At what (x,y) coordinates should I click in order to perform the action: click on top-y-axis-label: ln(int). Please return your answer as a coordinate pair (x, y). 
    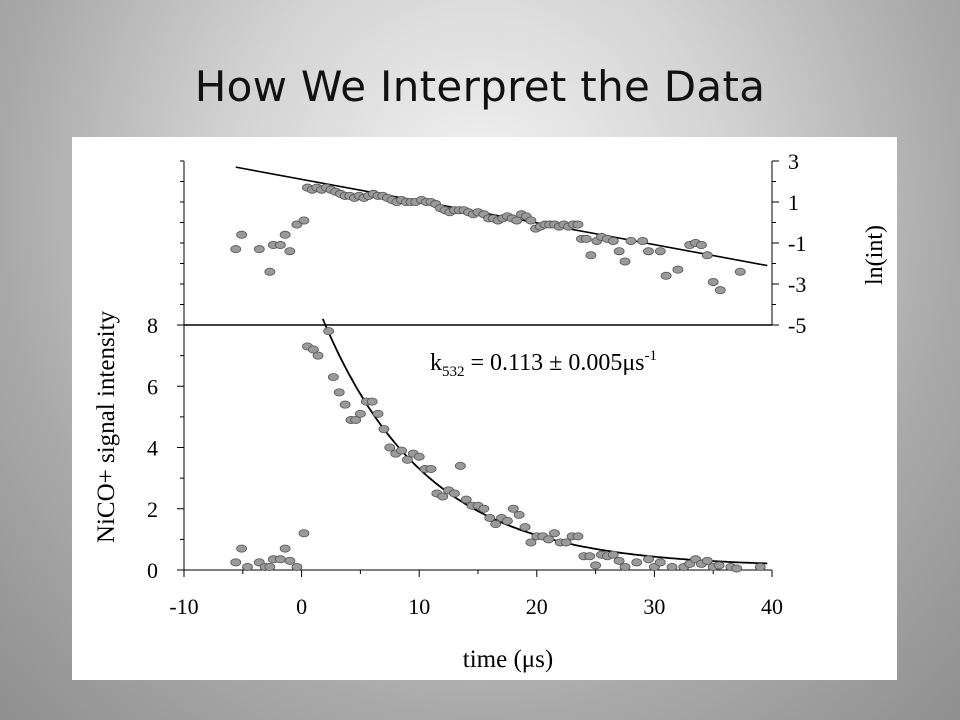
    Looking at the image, I should click on (875, 255).